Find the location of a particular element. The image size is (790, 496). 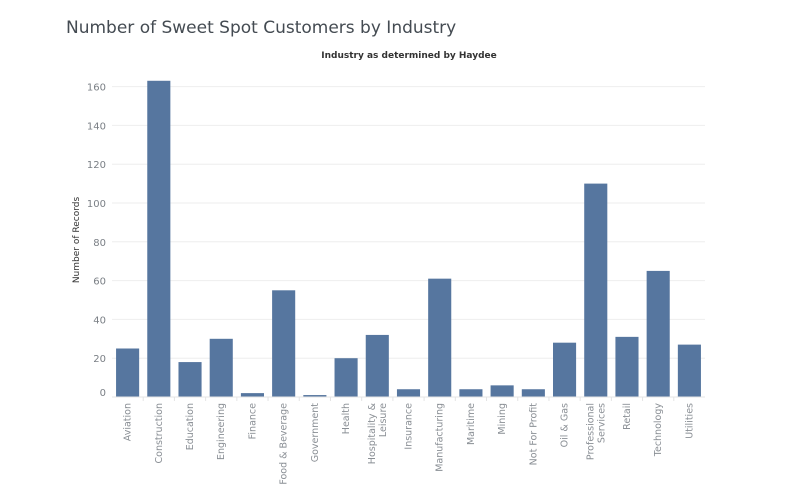

y-tick-label: 60 is located at coordinates (99, 282).